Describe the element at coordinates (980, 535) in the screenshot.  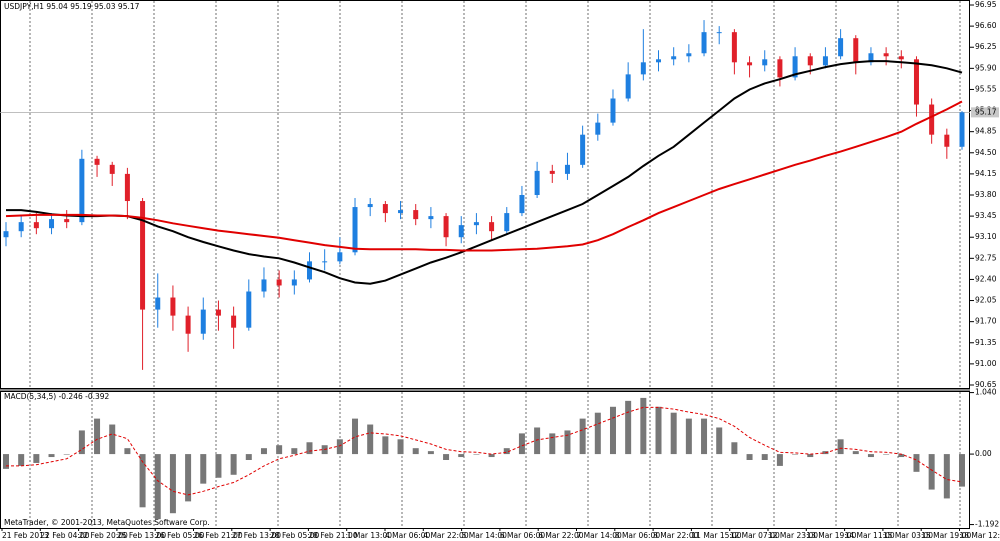
I see `x-tick-label: 18 Mar 12:00` at that location.